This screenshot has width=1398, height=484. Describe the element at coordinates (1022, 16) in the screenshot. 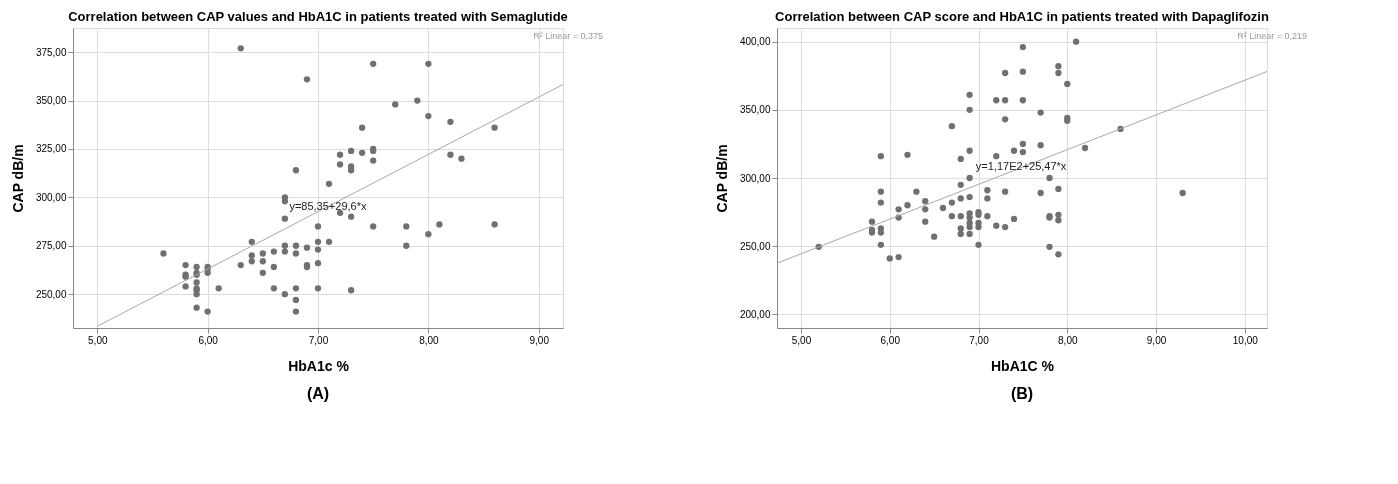

I see `chart-title: Correlation between CAP score and HbA1C in patients treated with Dapaglifozin` at that location.